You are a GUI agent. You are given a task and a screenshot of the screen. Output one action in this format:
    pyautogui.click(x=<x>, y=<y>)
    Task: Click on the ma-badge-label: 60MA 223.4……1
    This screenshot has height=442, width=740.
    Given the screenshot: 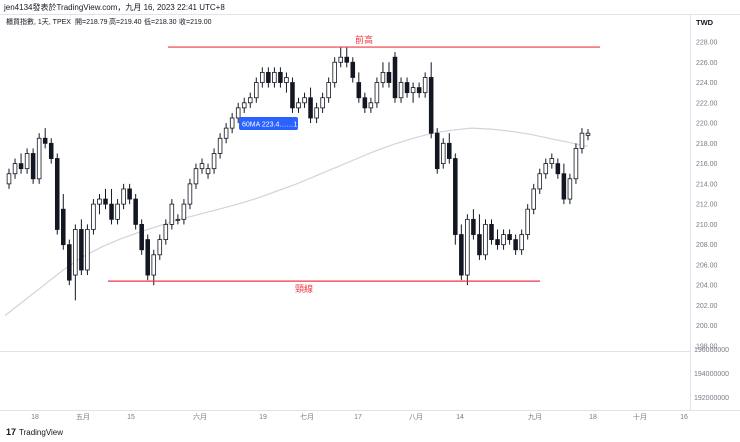 What is the action you would take?
    pyautogui.click(x=269, y=125)
    